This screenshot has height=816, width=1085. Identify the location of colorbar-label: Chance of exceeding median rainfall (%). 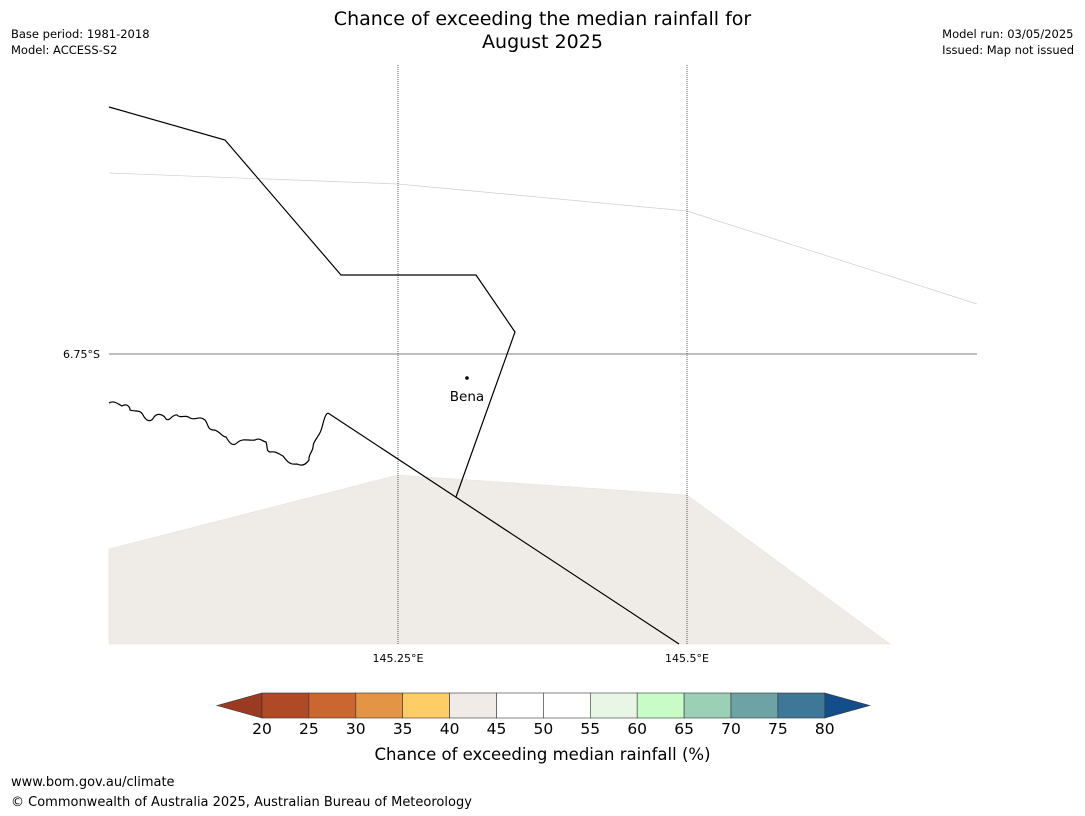
(542, 754).